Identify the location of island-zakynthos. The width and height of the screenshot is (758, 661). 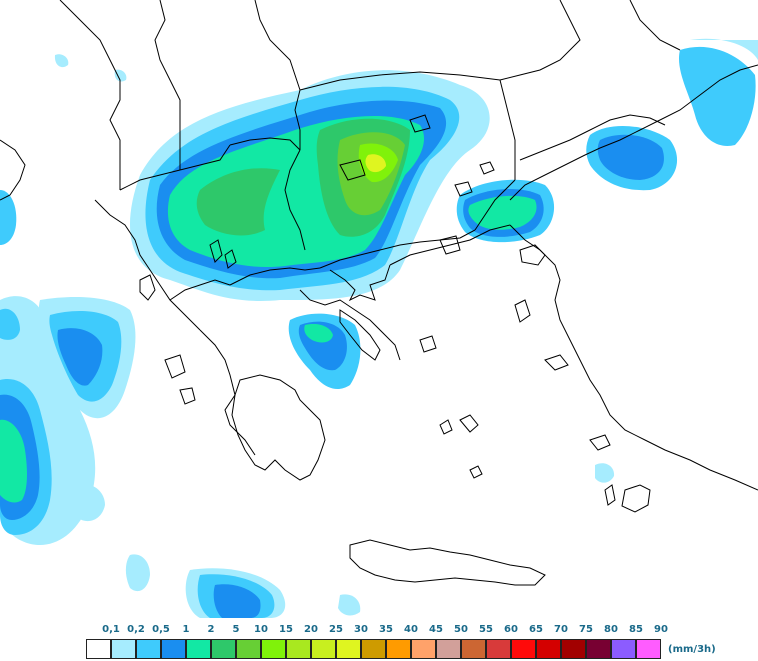
(187, 396).